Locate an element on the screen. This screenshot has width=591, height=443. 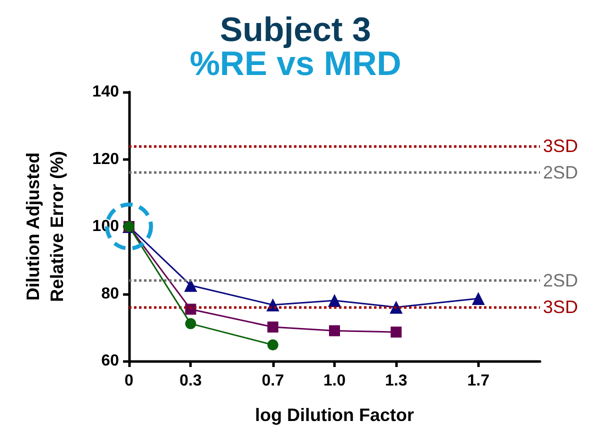
x-tick-label: 0.7 is located at coordinates (273, 381).